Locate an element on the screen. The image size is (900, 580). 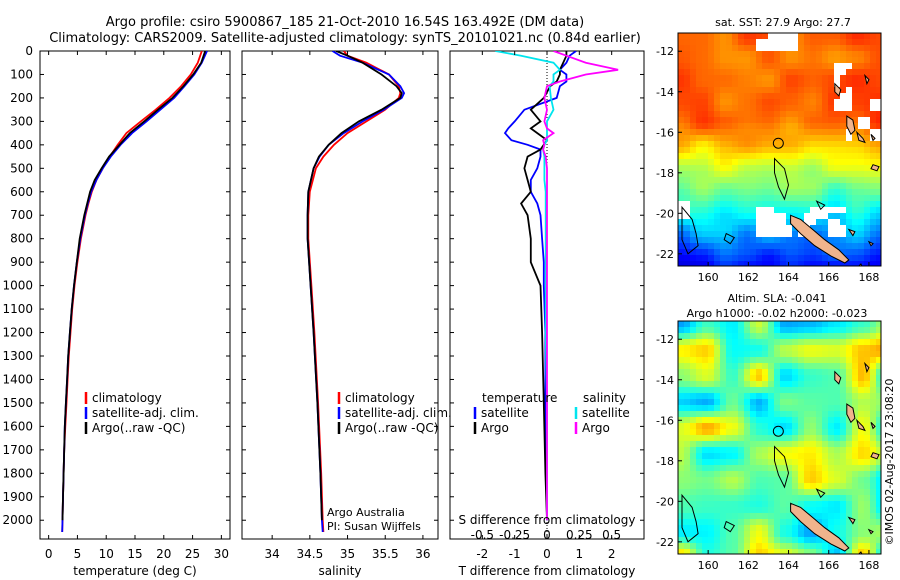
x-tick-label: 34.5 is located at coordinates (309, 554).